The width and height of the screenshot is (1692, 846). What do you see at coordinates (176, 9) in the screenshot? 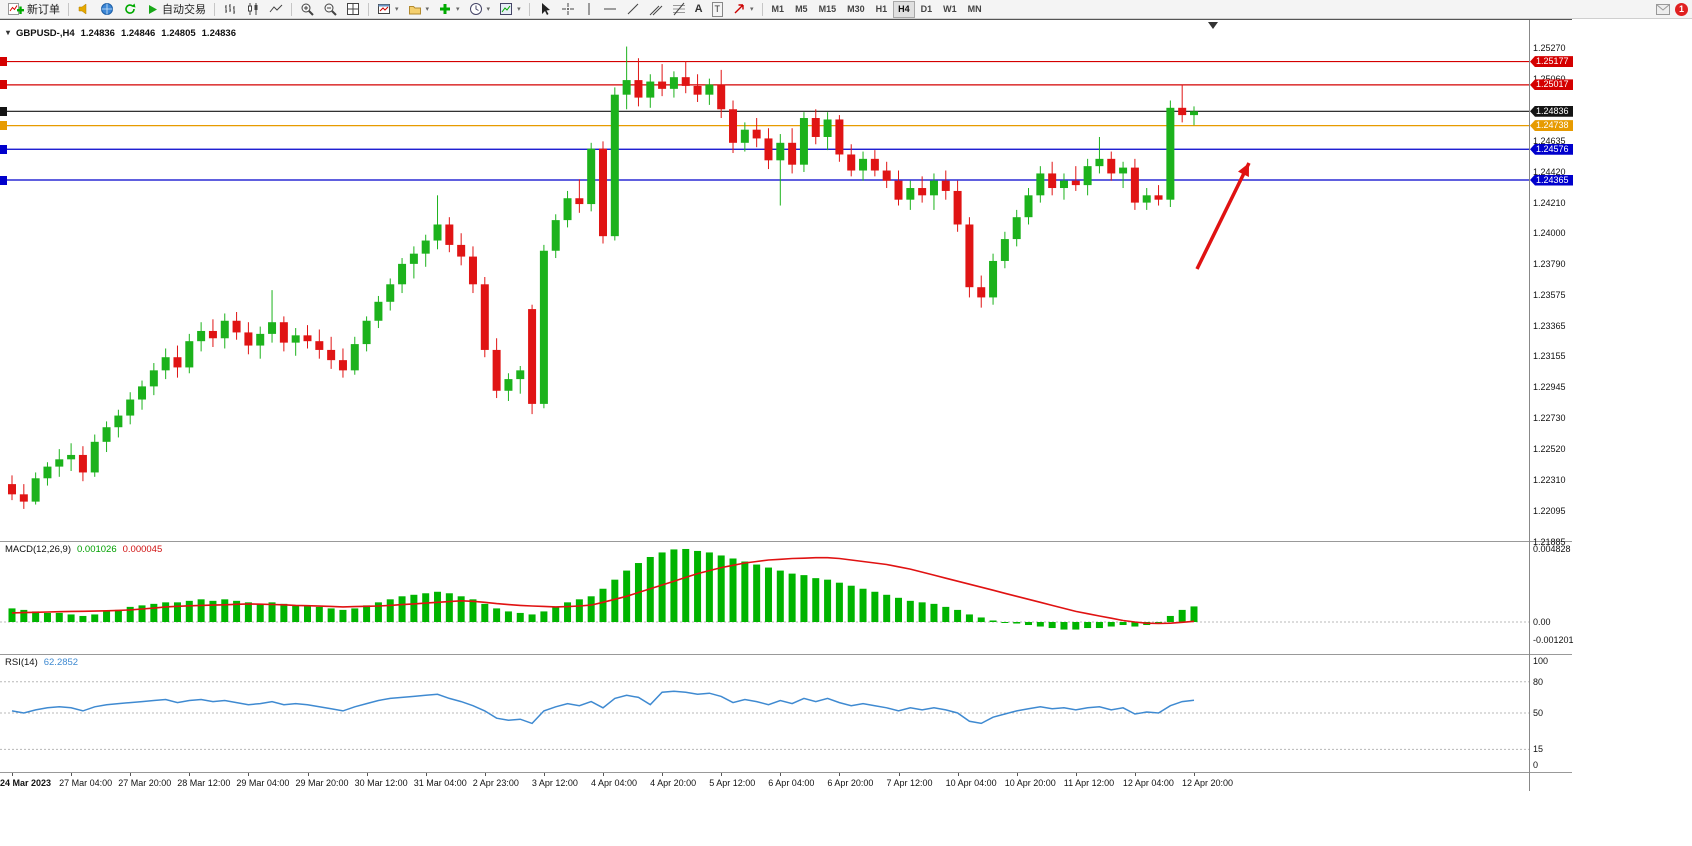
I see `autotrading-button: 自动交易` at bounding box center [176, 9].